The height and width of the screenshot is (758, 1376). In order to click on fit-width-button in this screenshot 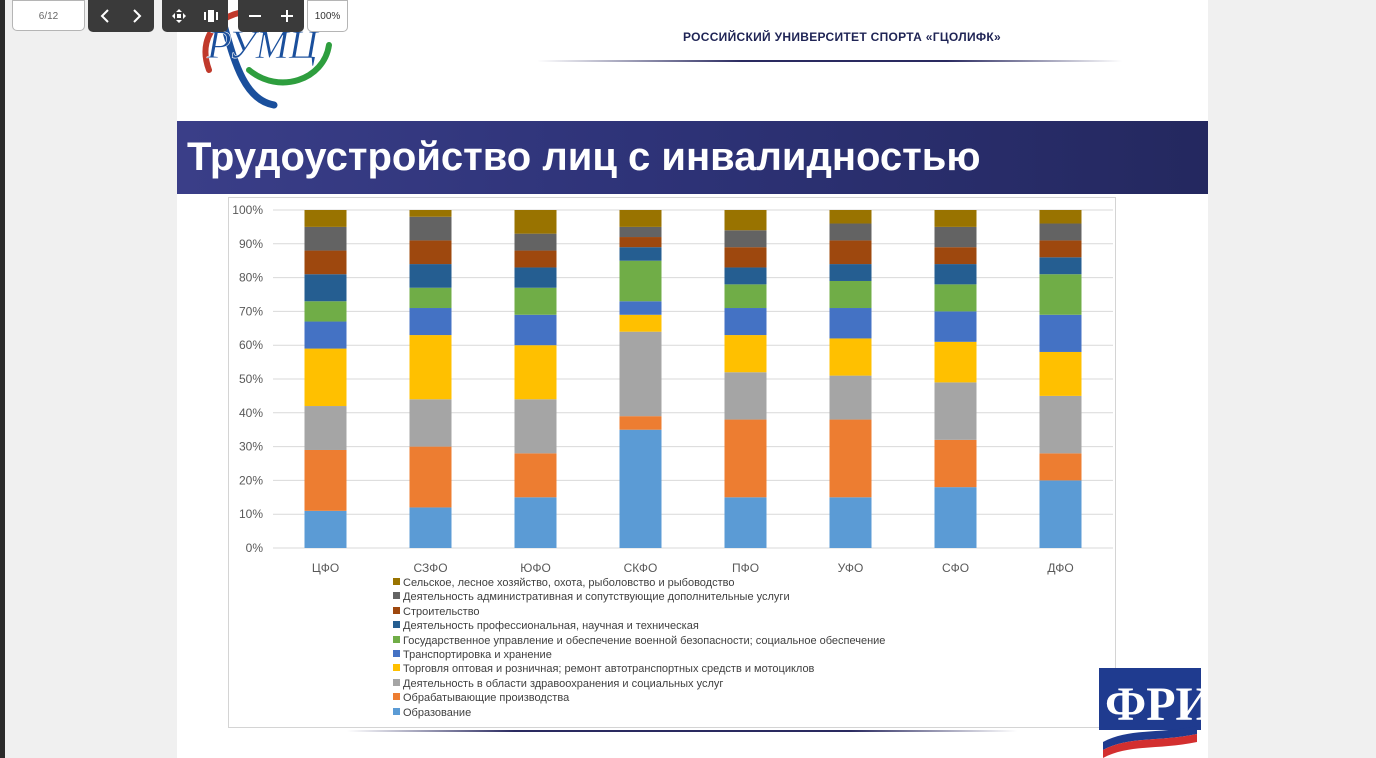, I will do `click(211, 16)`.